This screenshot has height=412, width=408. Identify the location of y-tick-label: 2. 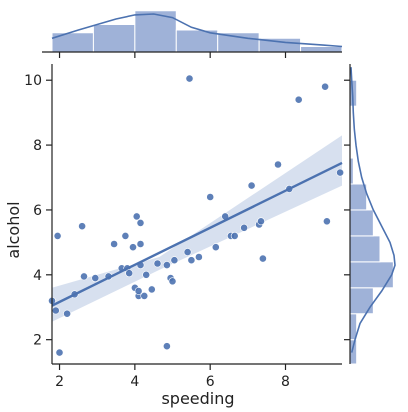
(37, 341).